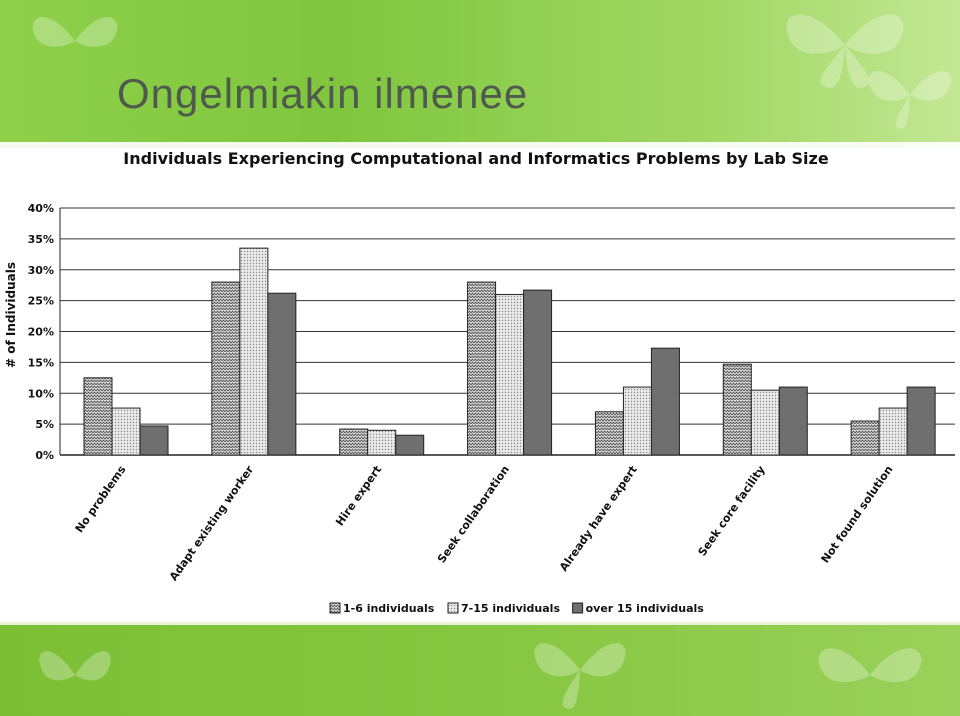 This screenshot has height=716, width=960. Describe the element at coordinates (41, 239) in the screenshot. I see `y-tick-label: 35%` at that location.